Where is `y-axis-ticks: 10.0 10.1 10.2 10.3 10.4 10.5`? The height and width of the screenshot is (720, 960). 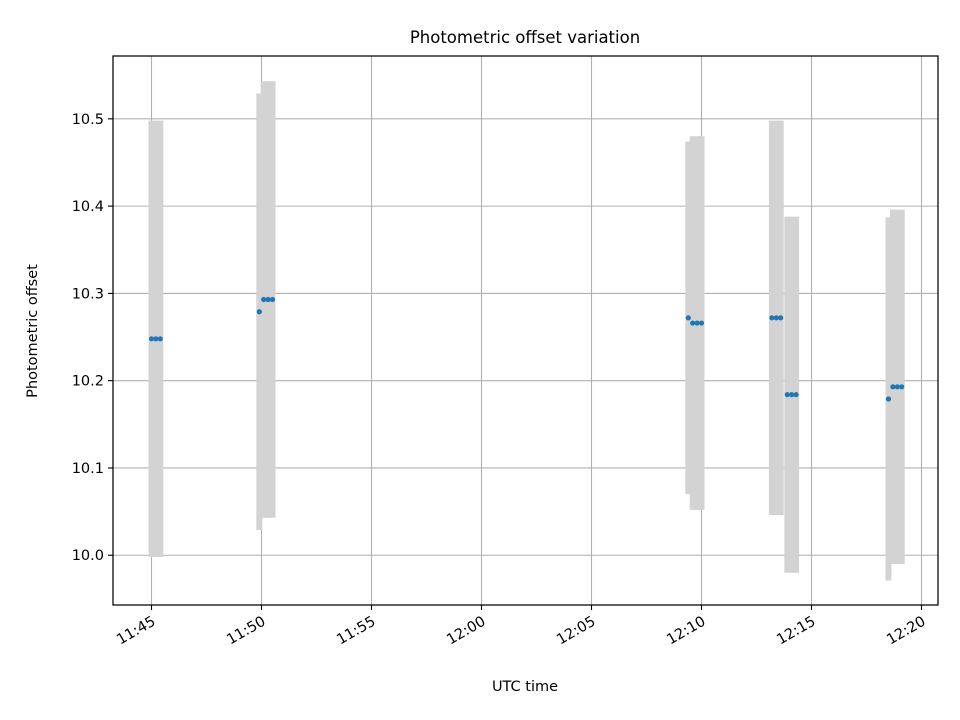
y-axis-ticks: 10.0 10.1 10.2 10.3 10.4 10.5 is located at coordinates (92, 338).